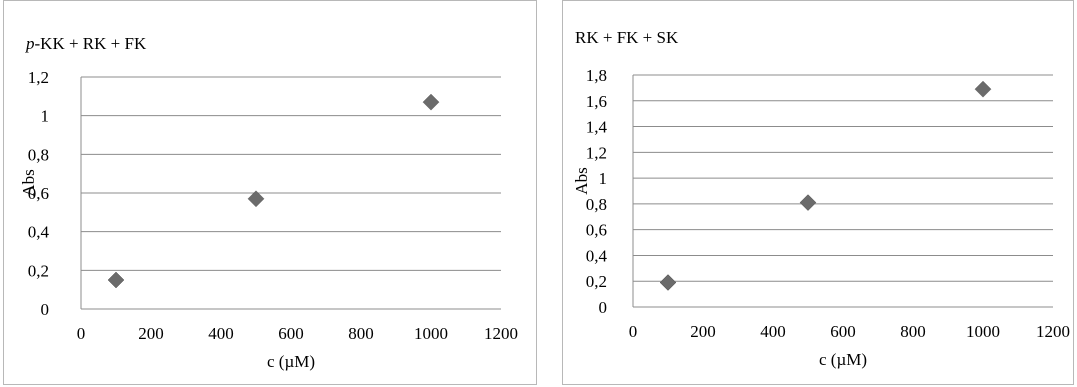  I want to click on chart-title-rest: -KK + RK + FK, so click(90, 43).